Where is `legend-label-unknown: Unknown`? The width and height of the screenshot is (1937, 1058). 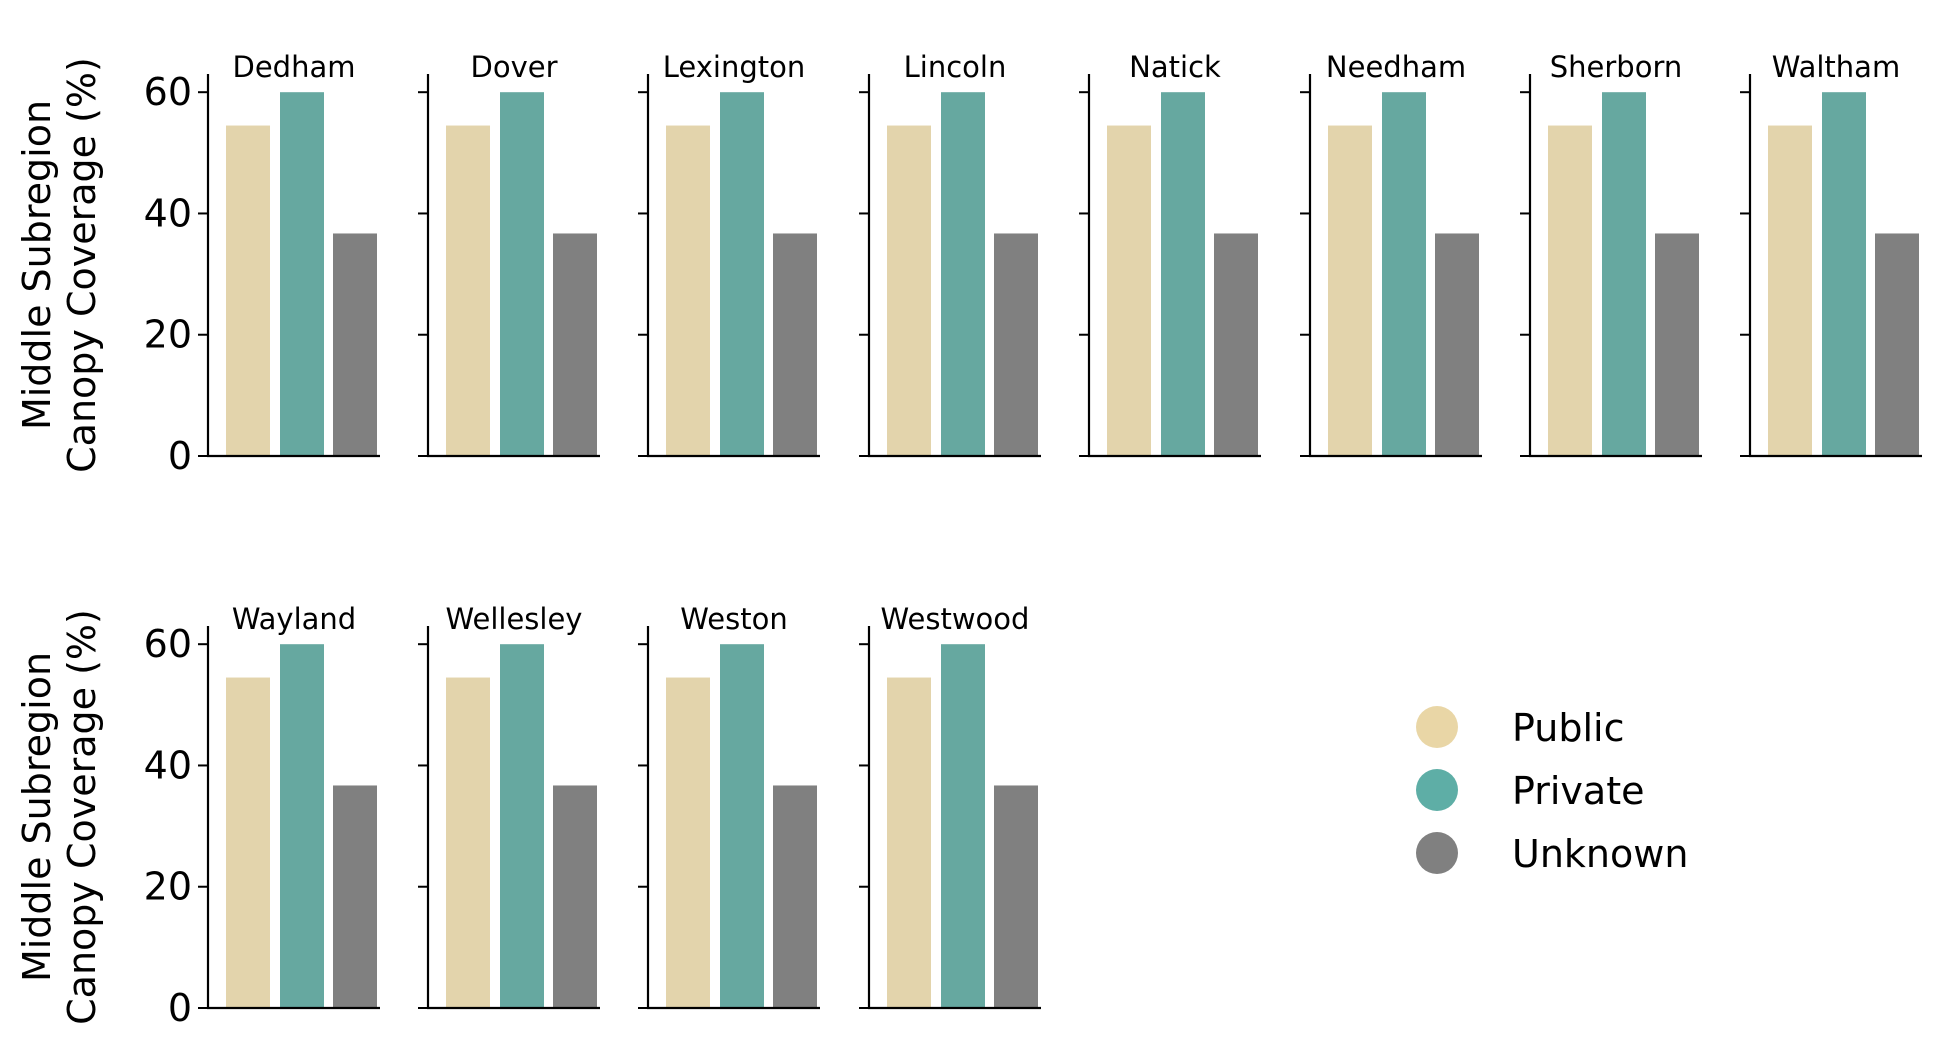 legend-label-unknown: Unknown is located at coordinates (1600, 854).